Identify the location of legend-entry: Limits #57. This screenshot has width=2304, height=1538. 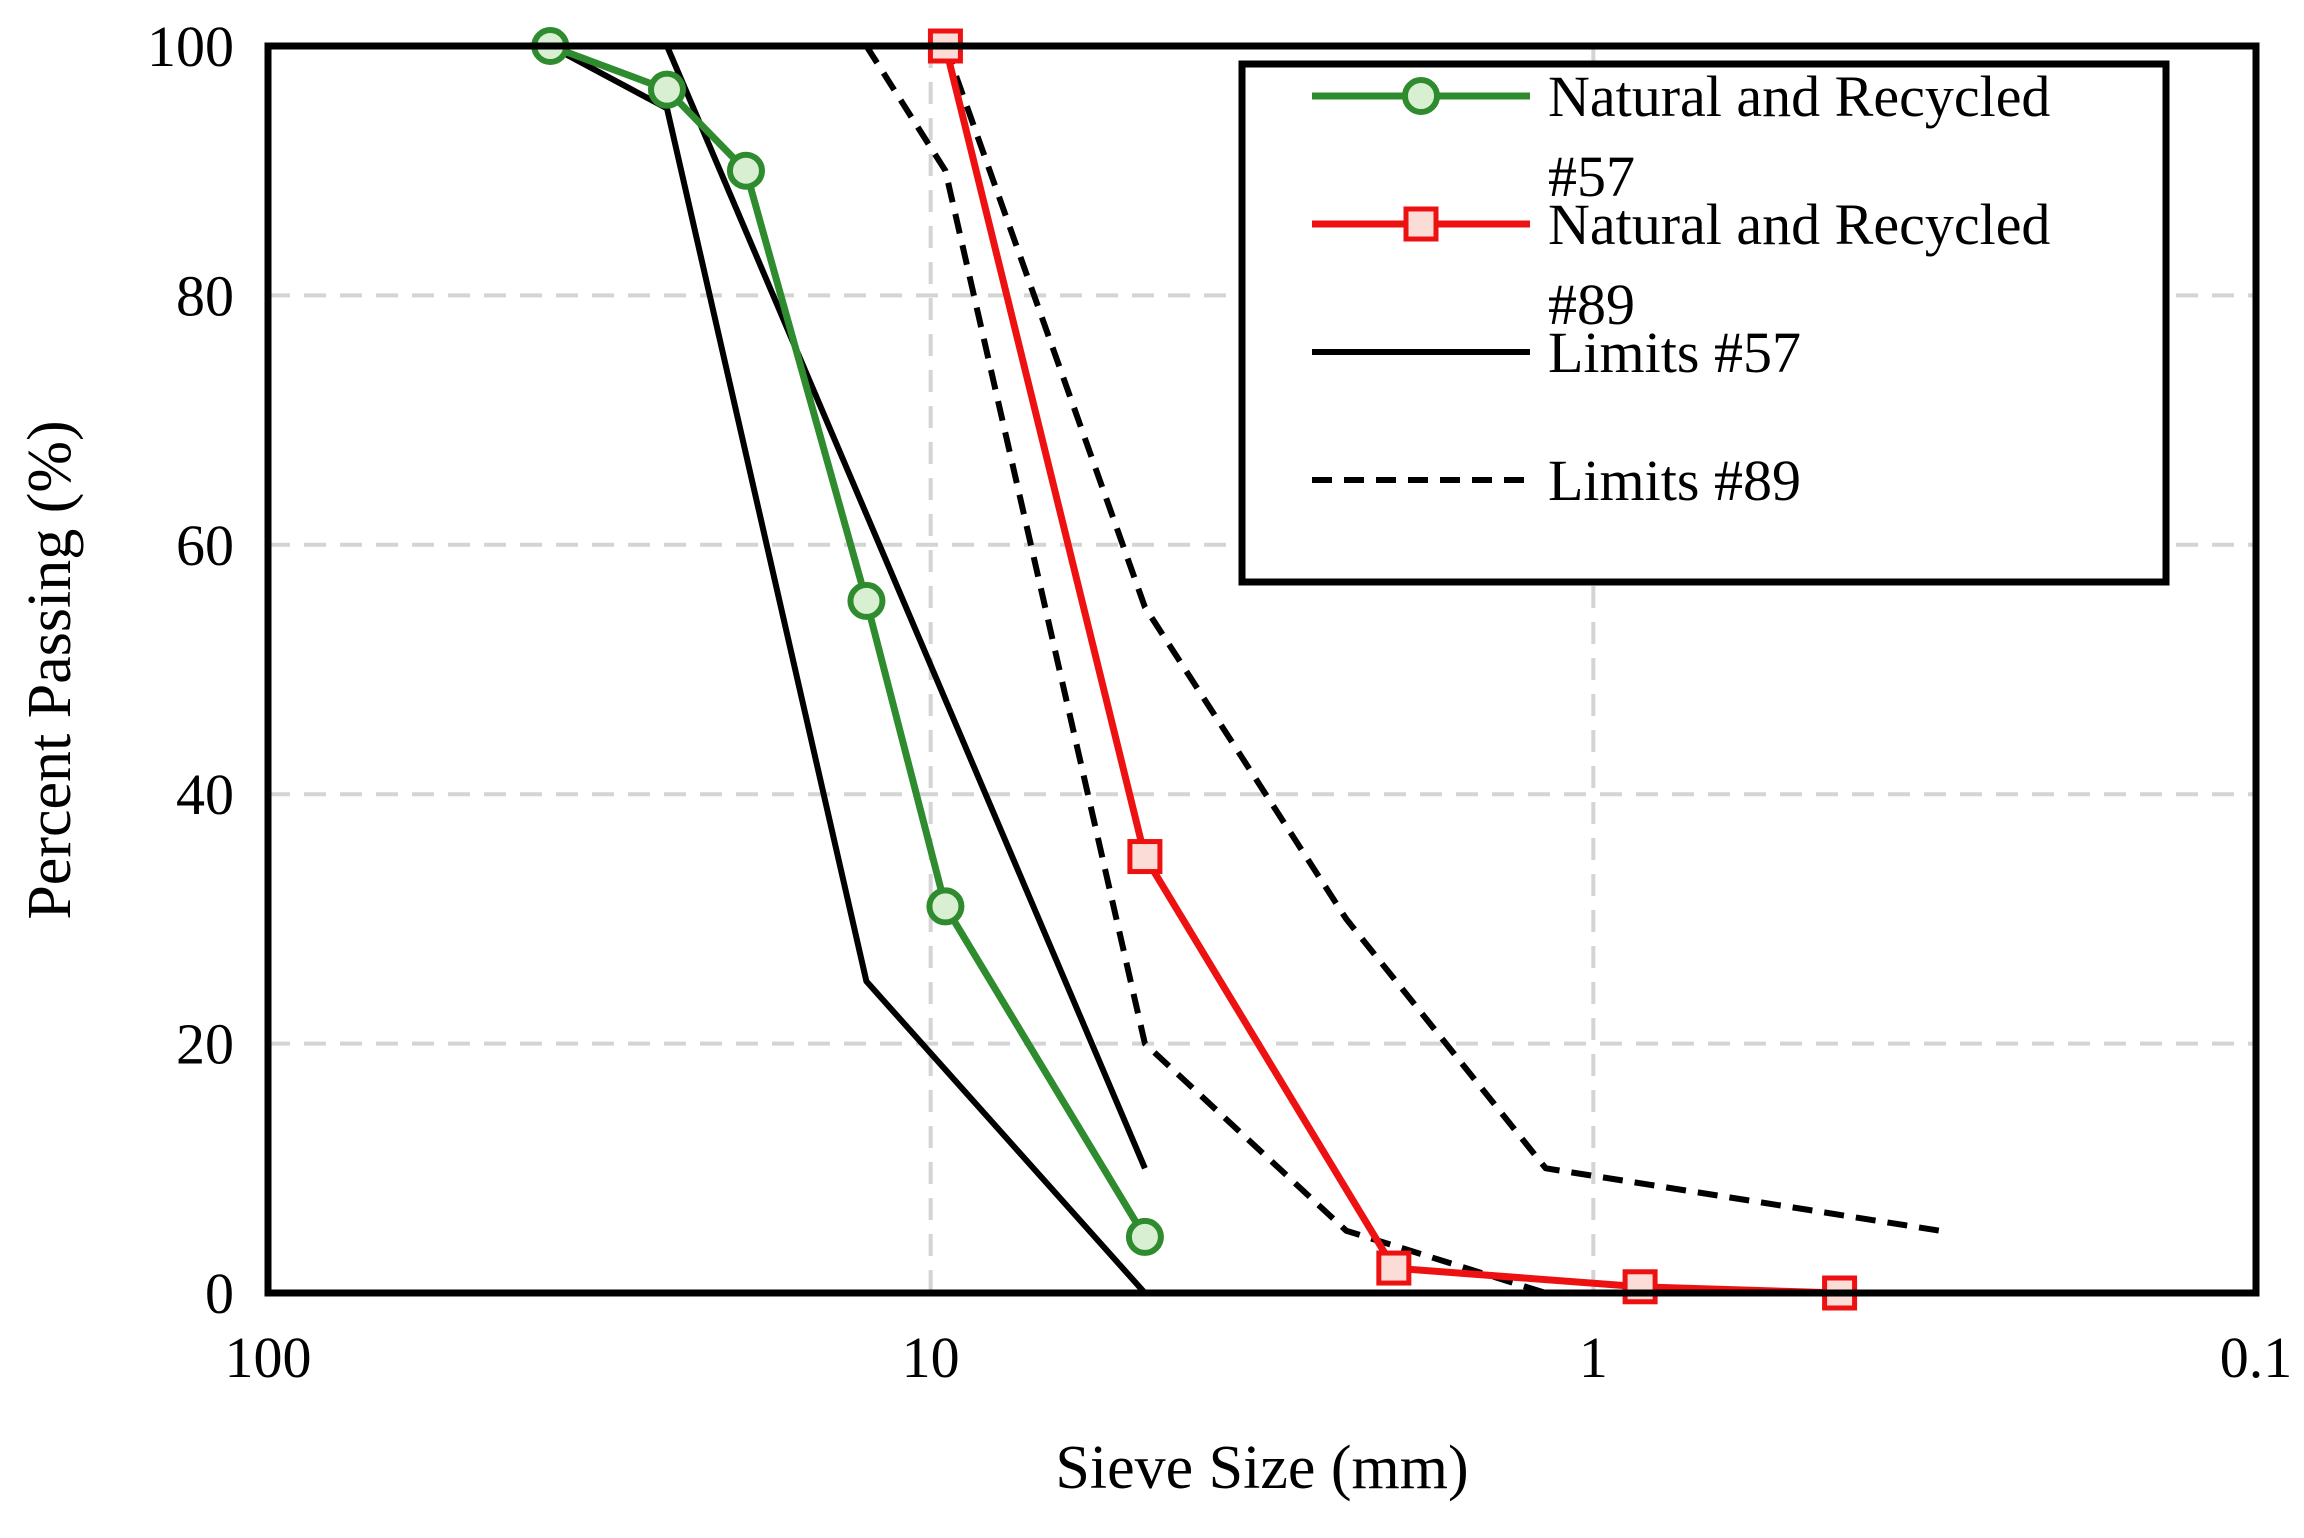
(1556, 352).